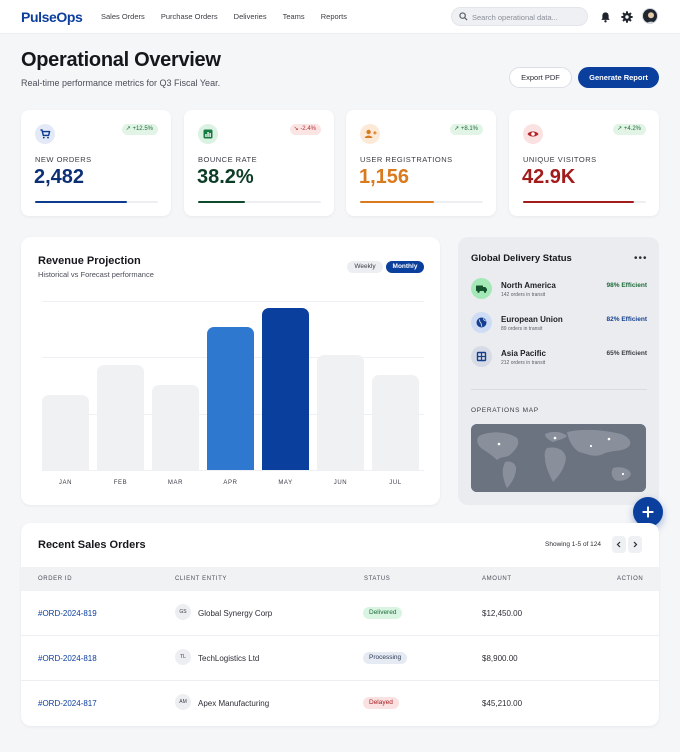 This screenshot has height=752, width=680. I want to click on x-tick-label: APR, so click(230, 483).